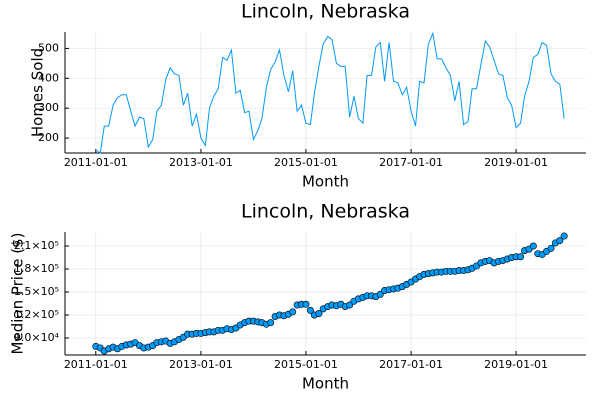 The image size is (600, 400). I want to click on y-tick-label: 300, so click(48, 107).